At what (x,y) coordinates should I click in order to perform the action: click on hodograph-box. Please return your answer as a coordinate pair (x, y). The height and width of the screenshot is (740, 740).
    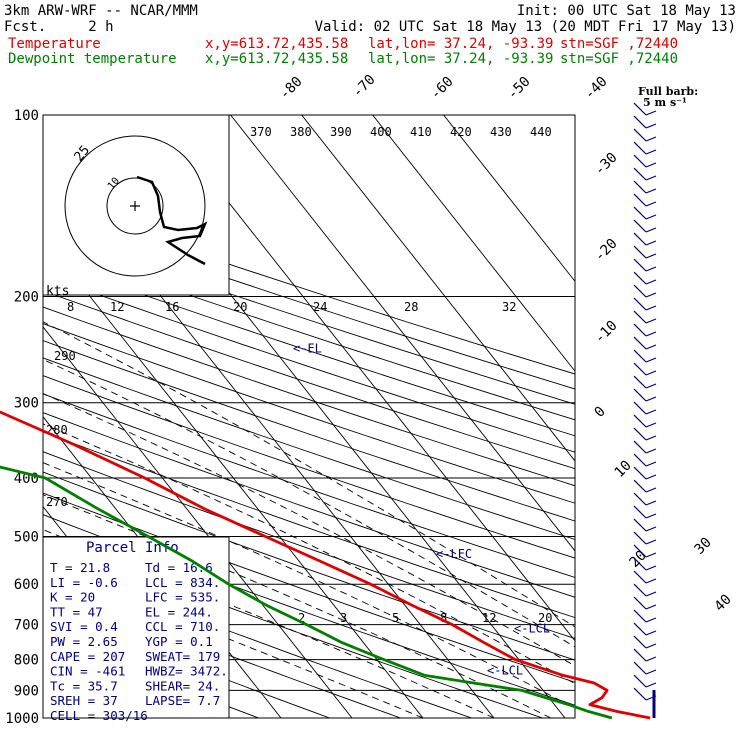
    Looking at the image, I should click on (136, 205).